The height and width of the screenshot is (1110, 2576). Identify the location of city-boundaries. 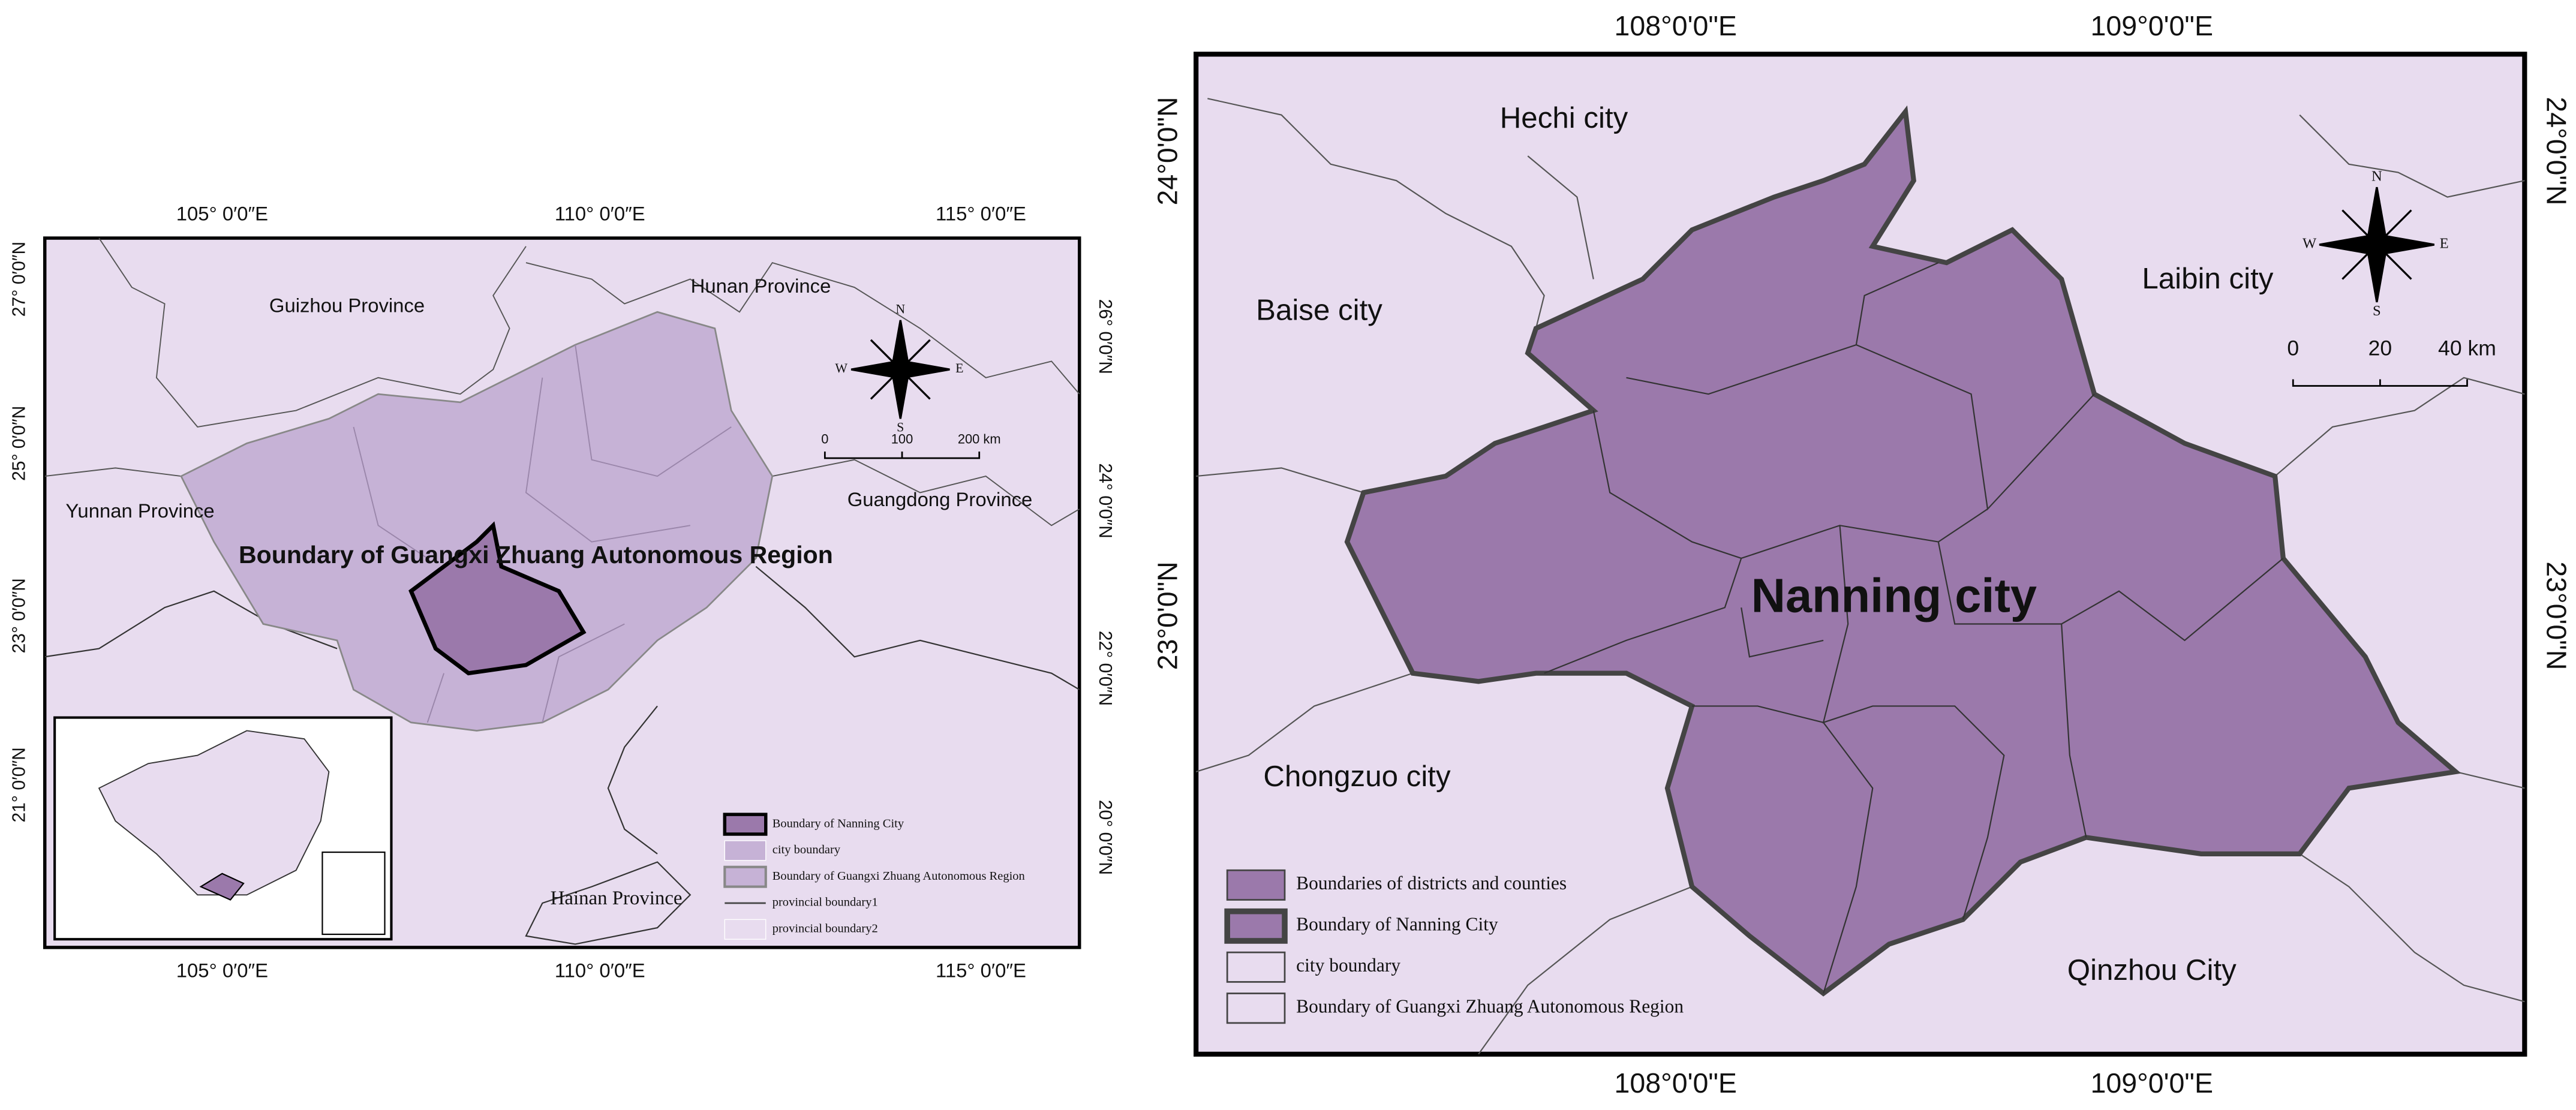
(543, 533).